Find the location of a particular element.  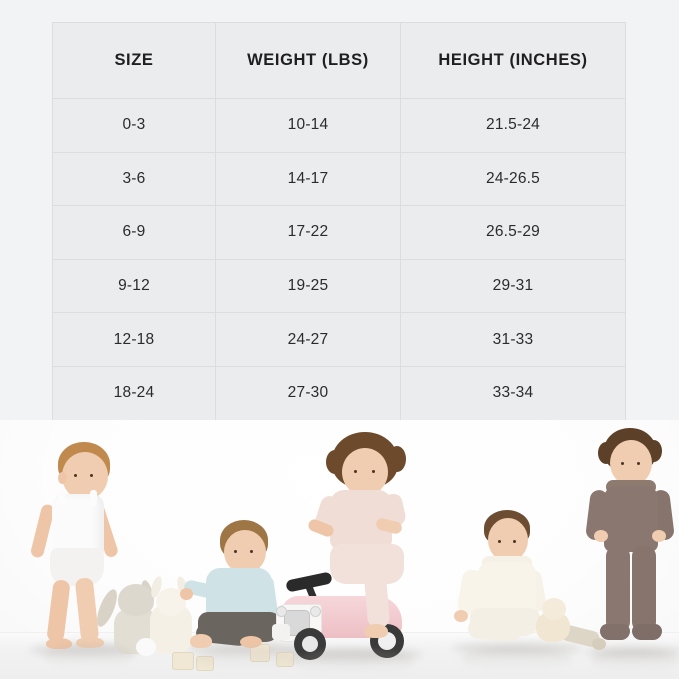

foot-back is located at coordinates (251, 642).